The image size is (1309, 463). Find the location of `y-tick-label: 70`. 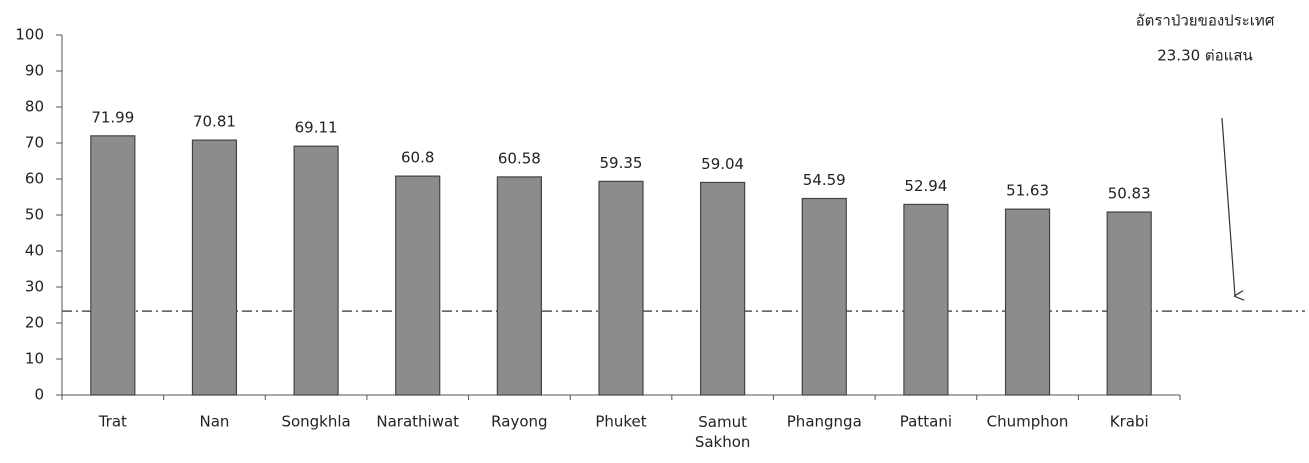

y-tick-label: 70 is located at coordinates (34, 143).